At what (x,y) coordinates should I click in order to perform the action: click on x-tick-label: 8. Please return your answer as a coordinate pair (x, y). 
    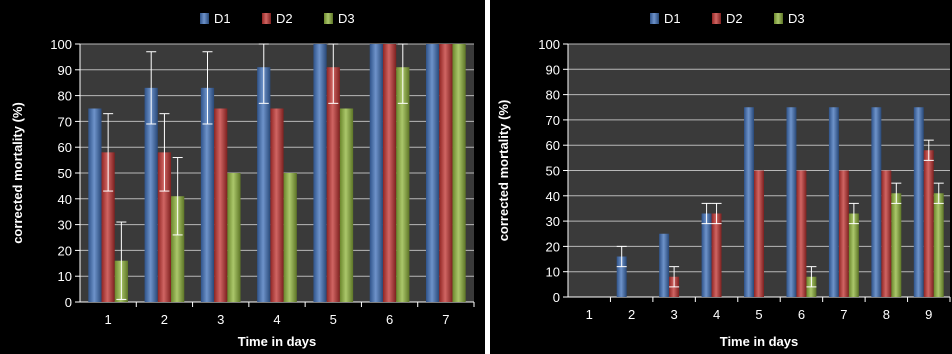
    Looking at the image, I should click on (886, 314).